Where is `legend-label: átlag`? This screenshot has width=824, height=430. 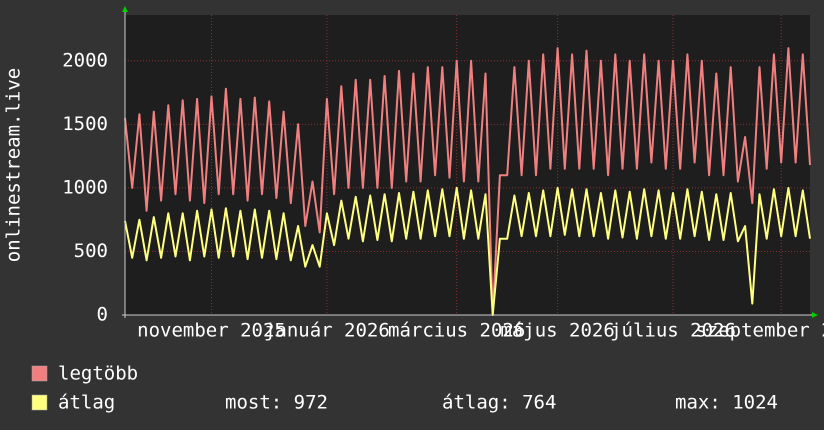
legend-label: átlag is located at coordinates (86, 403).